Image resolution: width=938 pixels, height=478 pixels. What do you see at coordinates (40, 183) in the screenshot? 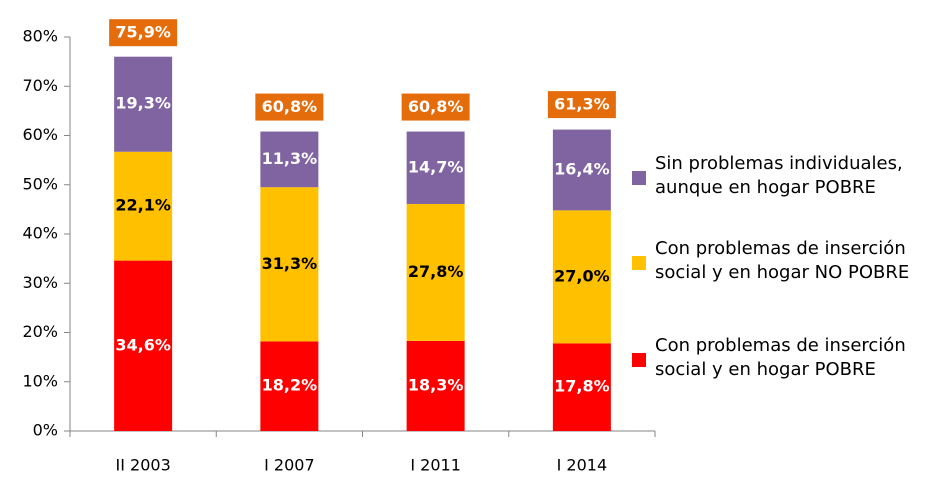
I see `y-tick-label: 50%` at bounding box center [40, 183].